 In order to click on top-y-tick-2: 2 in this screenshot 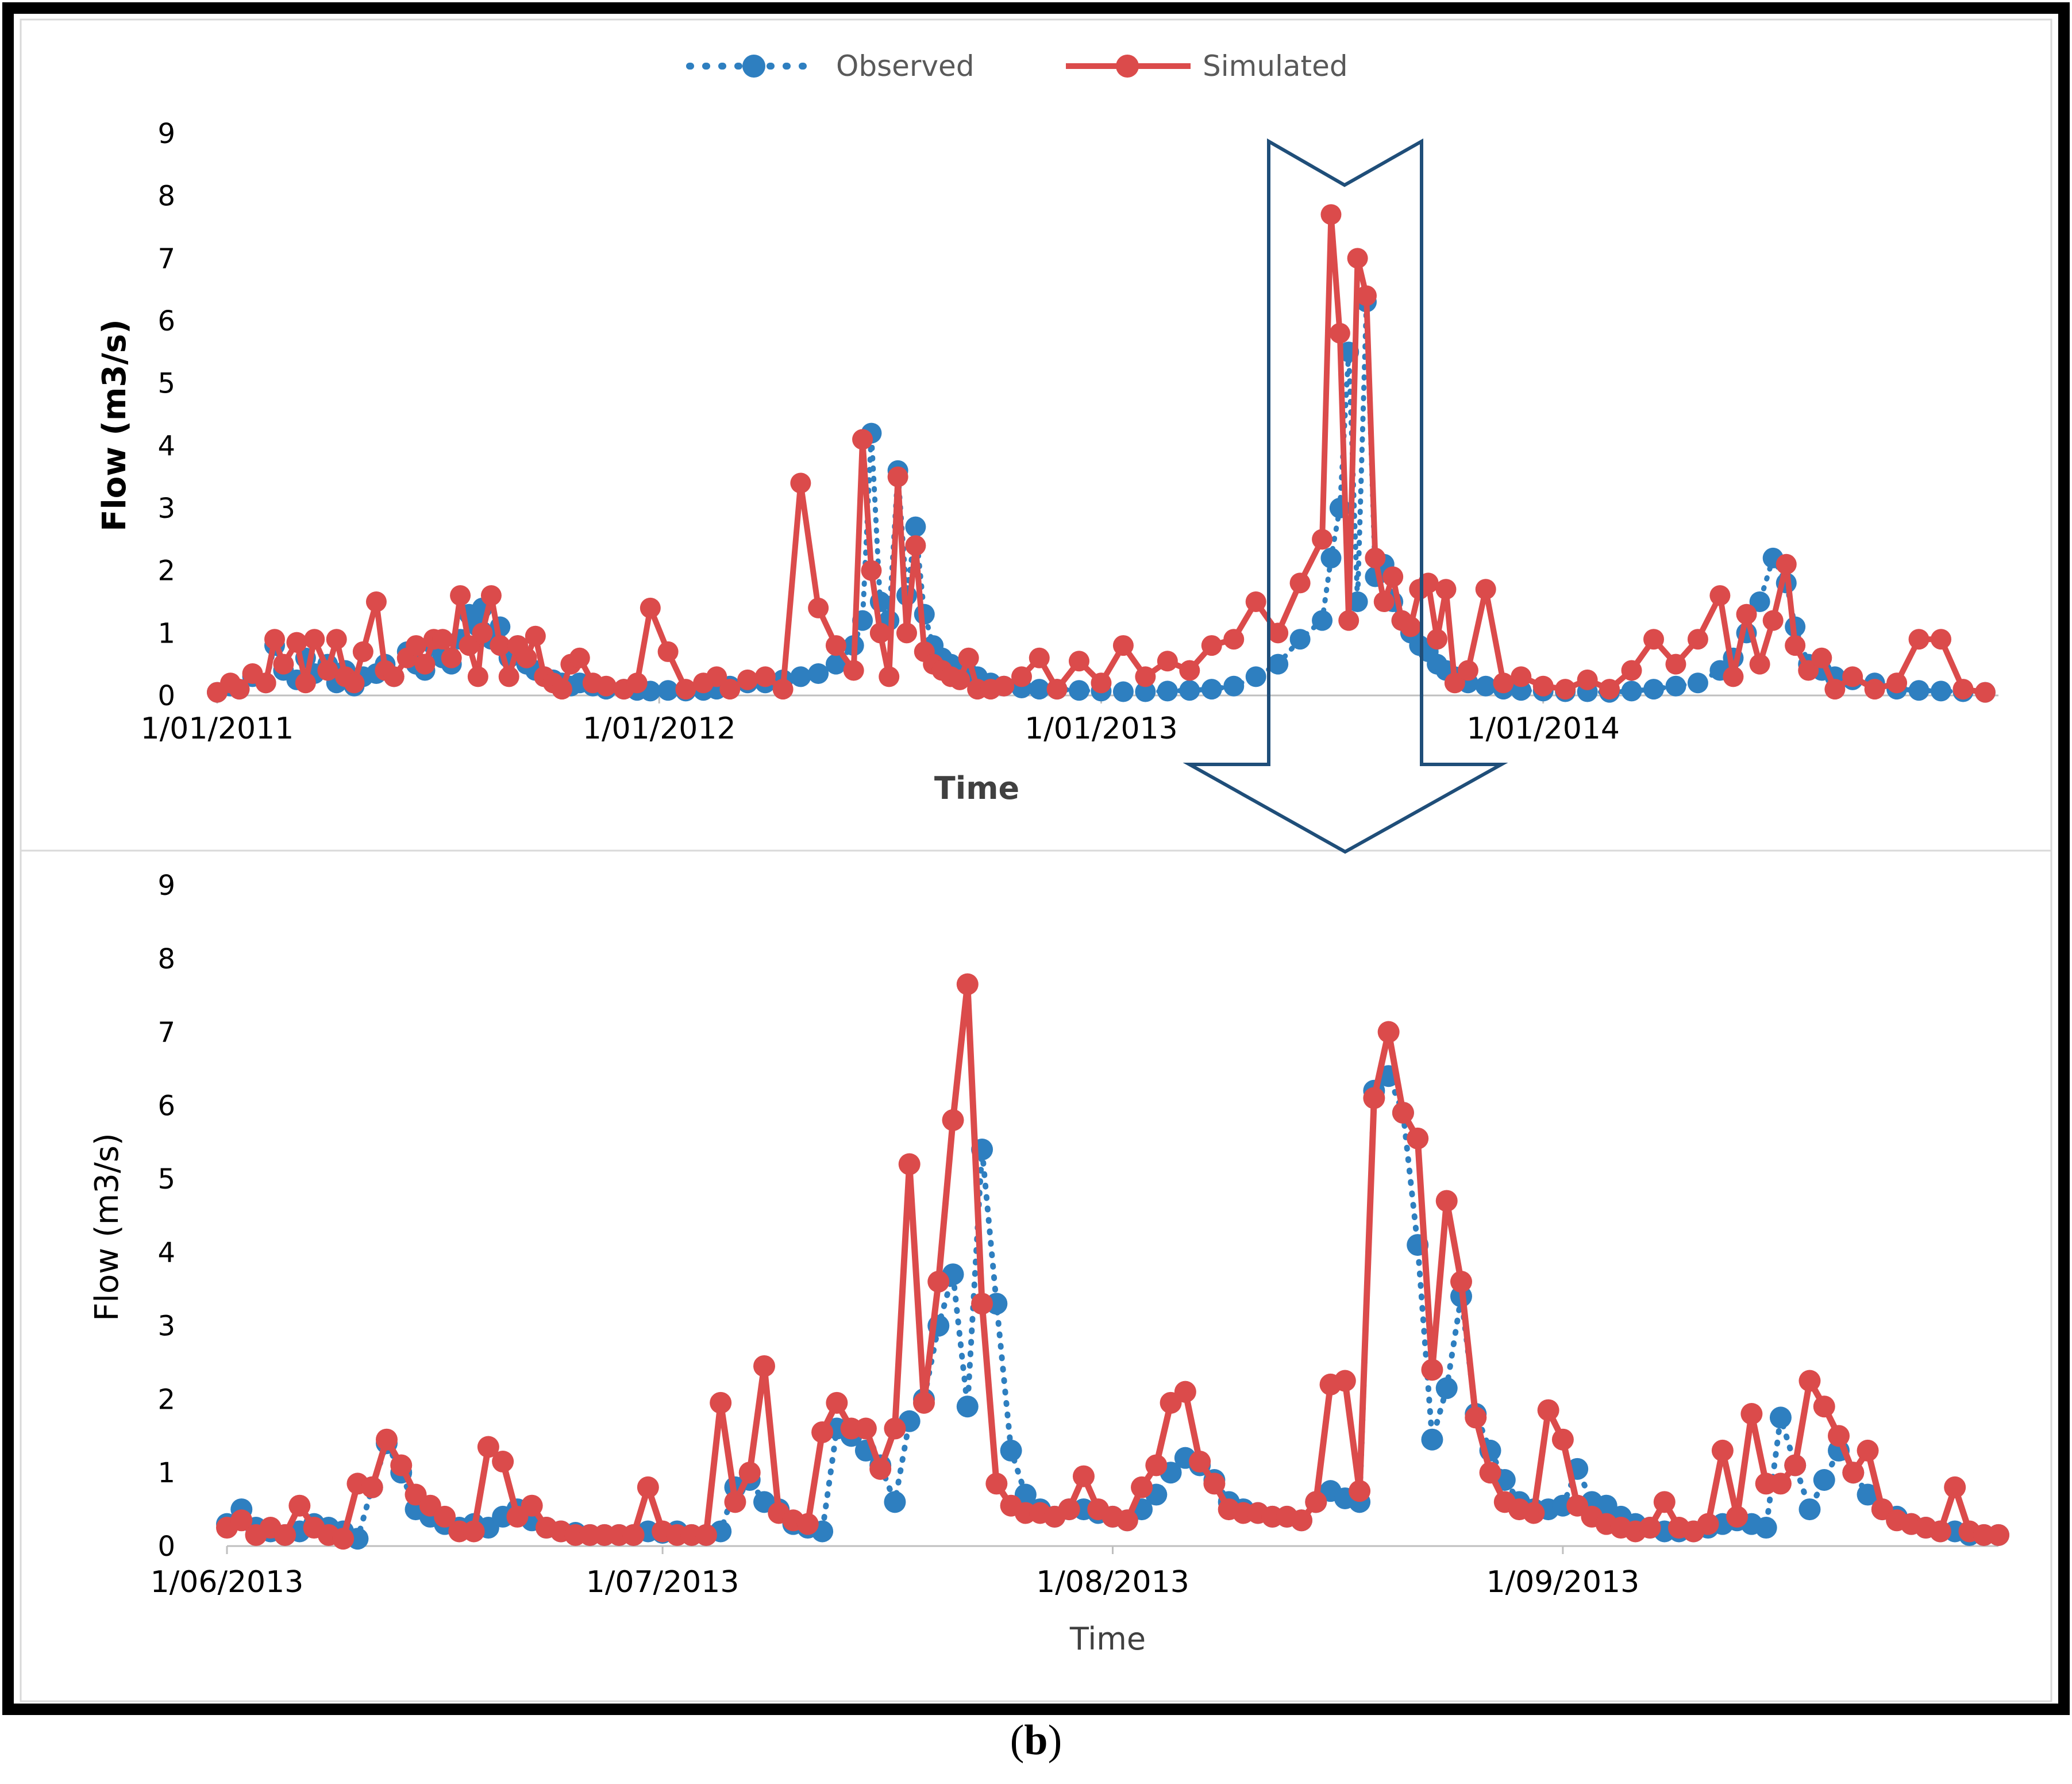, I will do `click(166, 571)`.